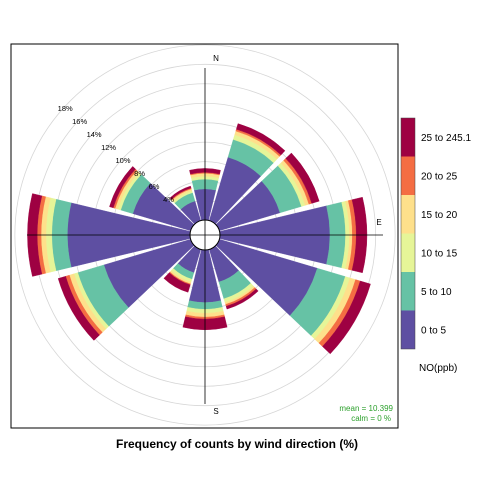  Describe the element at coordinates (94, 134) in the screenshot. I see `radial-tick-label: 14%` at that location.